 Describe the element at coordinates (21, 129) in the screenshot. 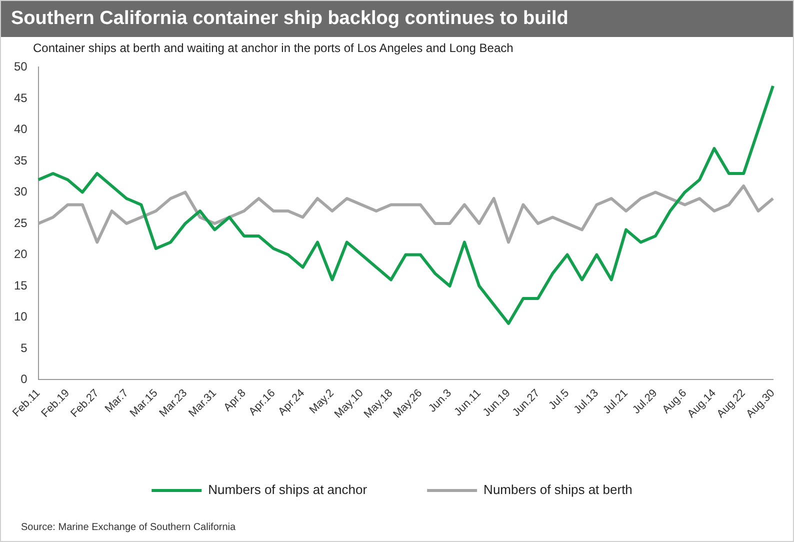

I see `y-tick-label: 40` at that location.